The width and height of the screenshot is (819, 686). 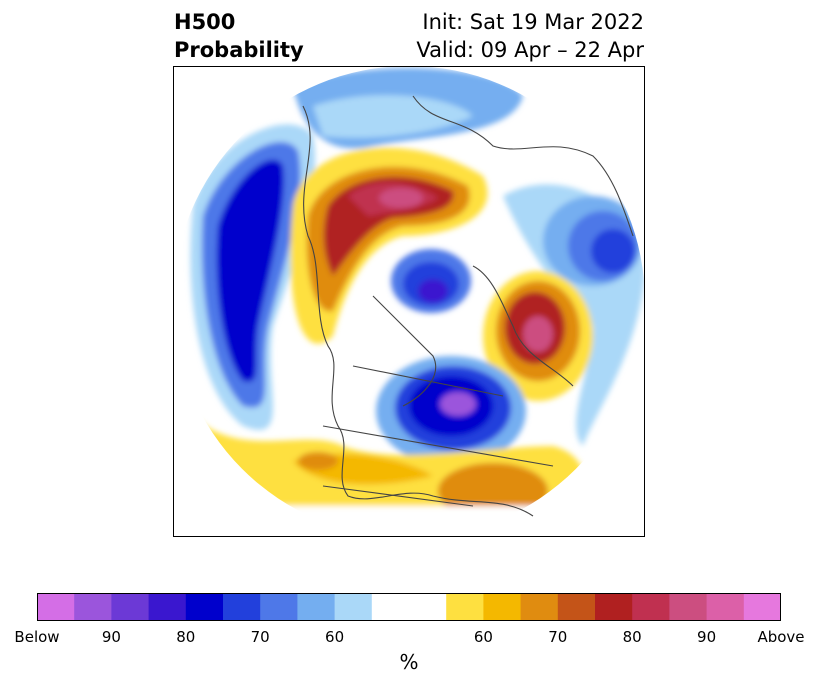 I want to click on colorbar-unit: %, so click(x=409, y=662).